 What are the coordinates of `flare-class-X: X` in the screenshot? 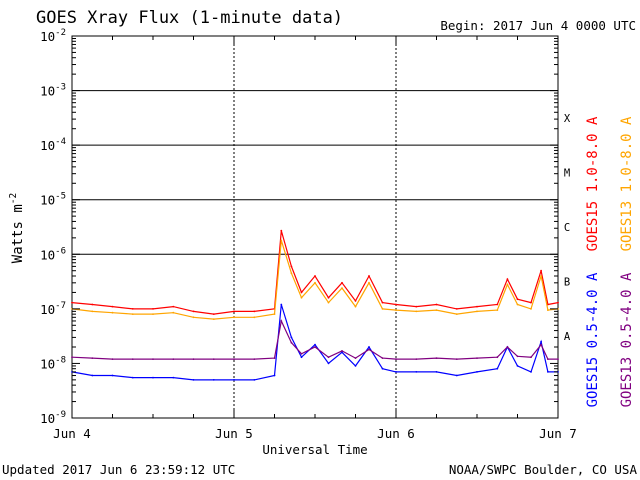 It's located at (567, 119).